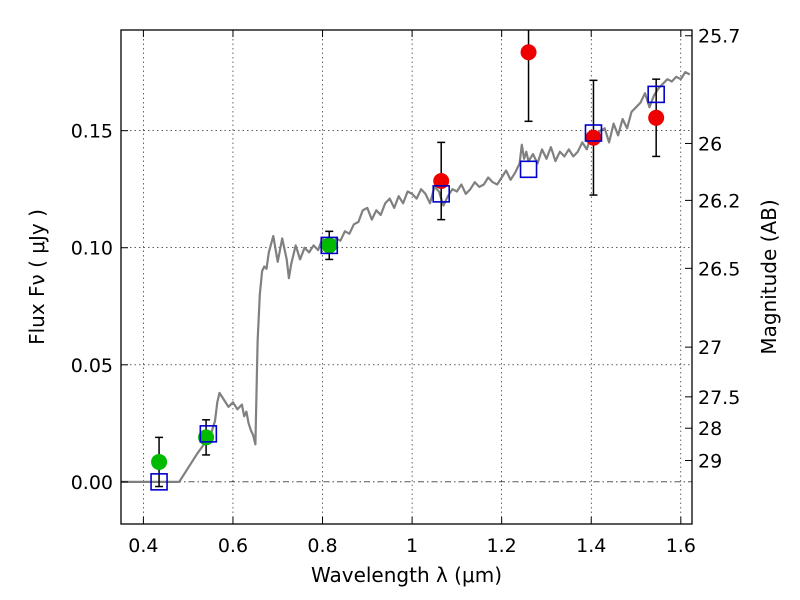 This screenshot has height=600, width=800. What do you see at coordinates (710, 348) in the screenshot?
I see `y2-tick-label: 27` at bounding box center [710, 348].